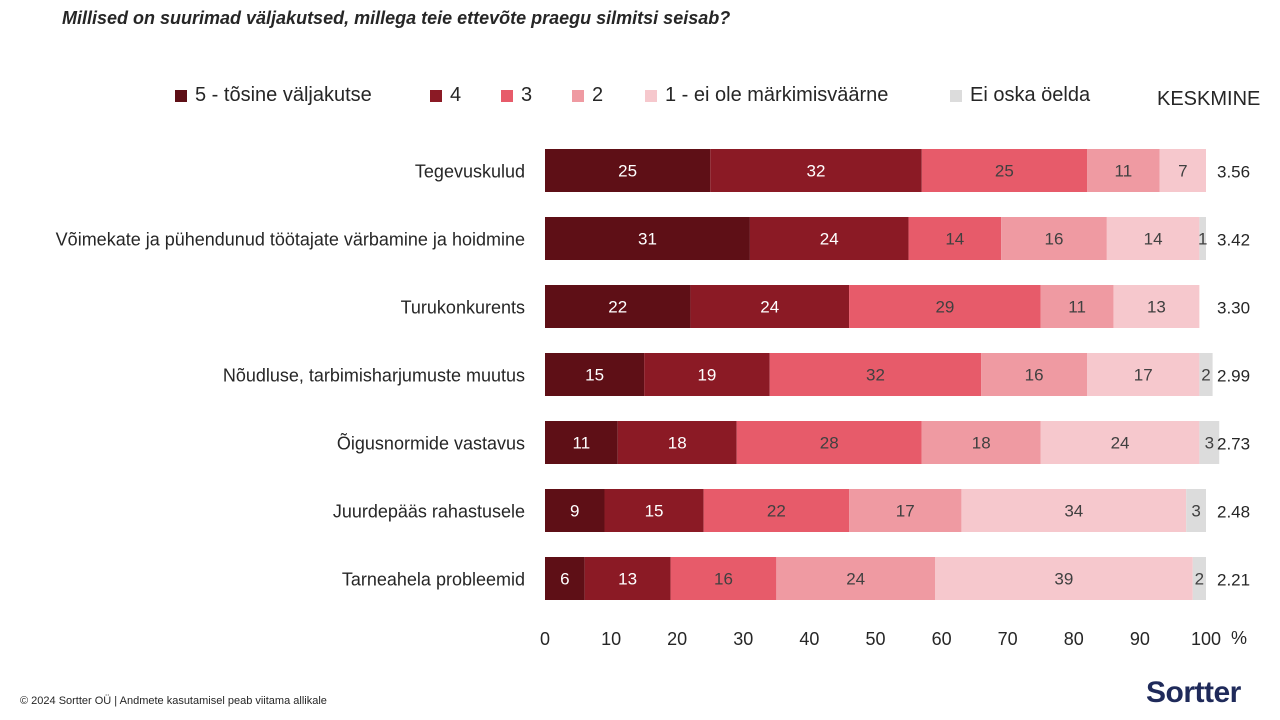 The image size is (1280, 720). Describe the element at coordinates (516, 95) in the screenshot. I see `legend-item-3: 3` at that location.